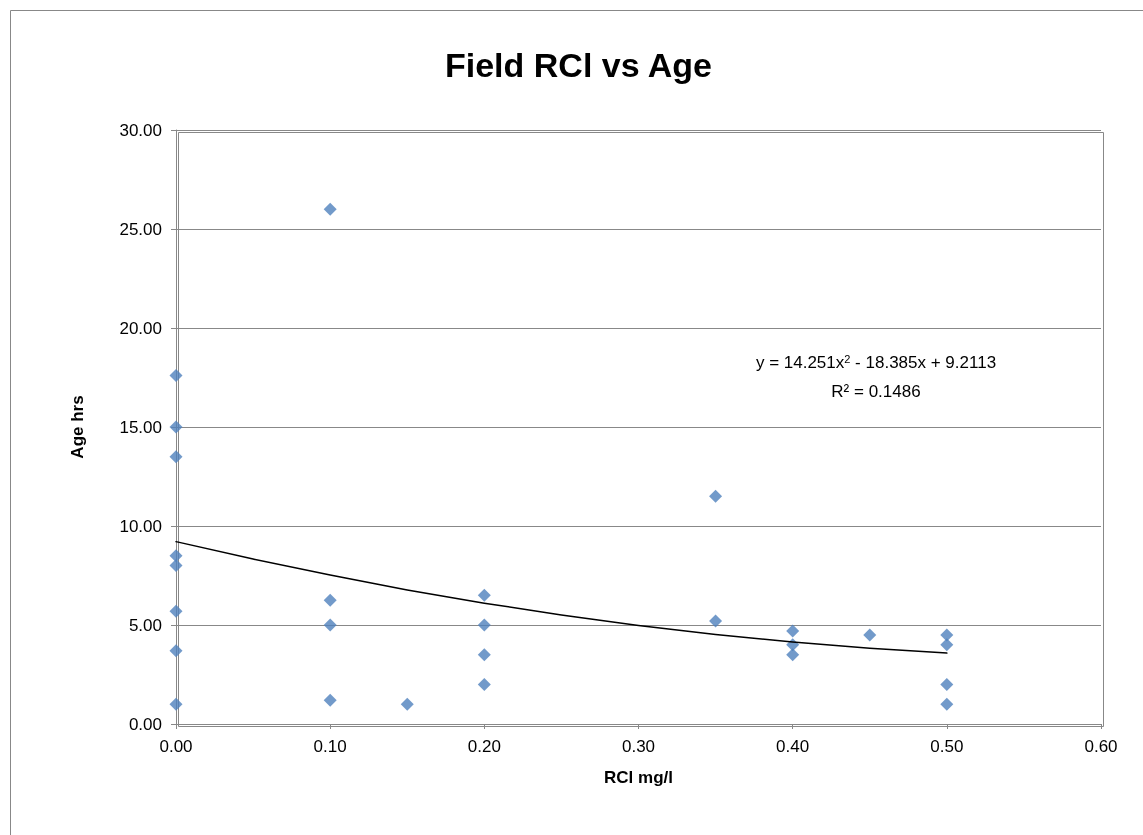 This screenshot has height=835, width=1143. What do you see at coordinates (176, 746) in the screenshot?
I see `x-tick-label: 0.00` at bounding box center [176, 746].